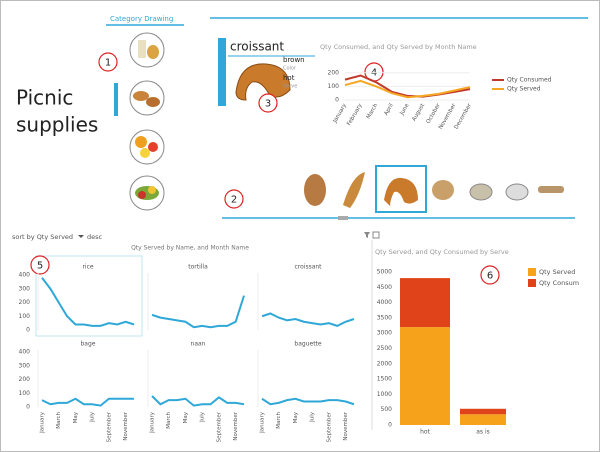 This screenshot has width=600, height=452. Describe the element at coordinates (529, 80) in the screenshot. I see `legend-label: Qty Consumed` at that location.